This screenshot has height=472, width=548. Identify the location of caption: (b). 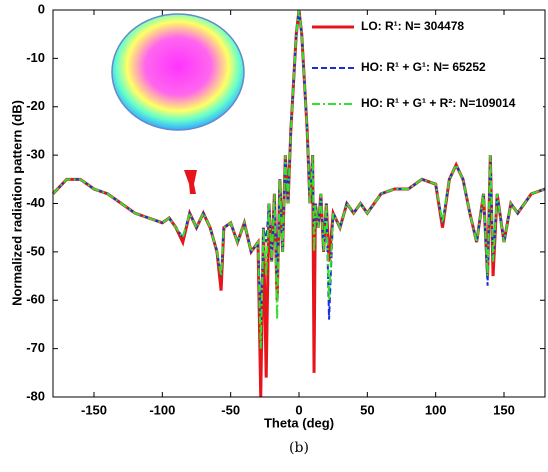
(299, 448).